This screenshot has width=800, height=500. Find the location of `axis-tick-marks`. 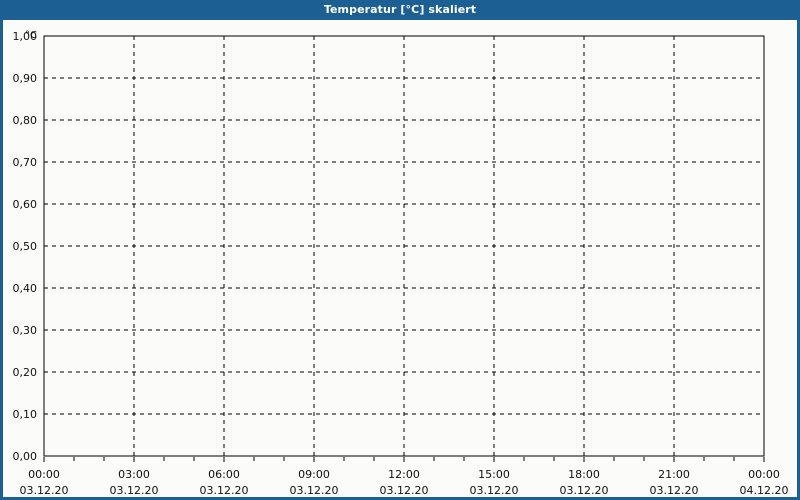

axis-tick-marks is located at coordinates (404, 459).